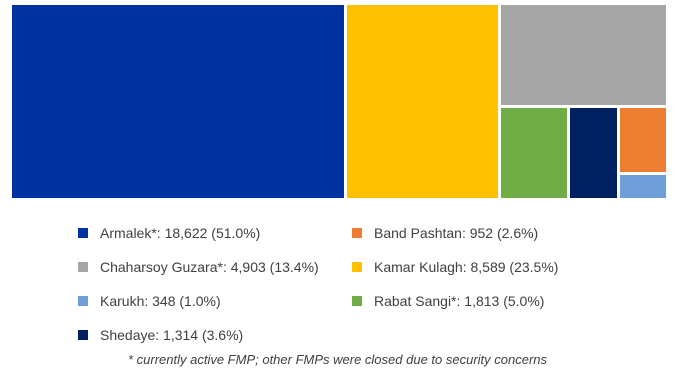 The width and height of the screenshot is (675, 374). Describe the element at coordinates (594, 152) in the screenshot. I see `treemap-cell-shedaye` at that location.